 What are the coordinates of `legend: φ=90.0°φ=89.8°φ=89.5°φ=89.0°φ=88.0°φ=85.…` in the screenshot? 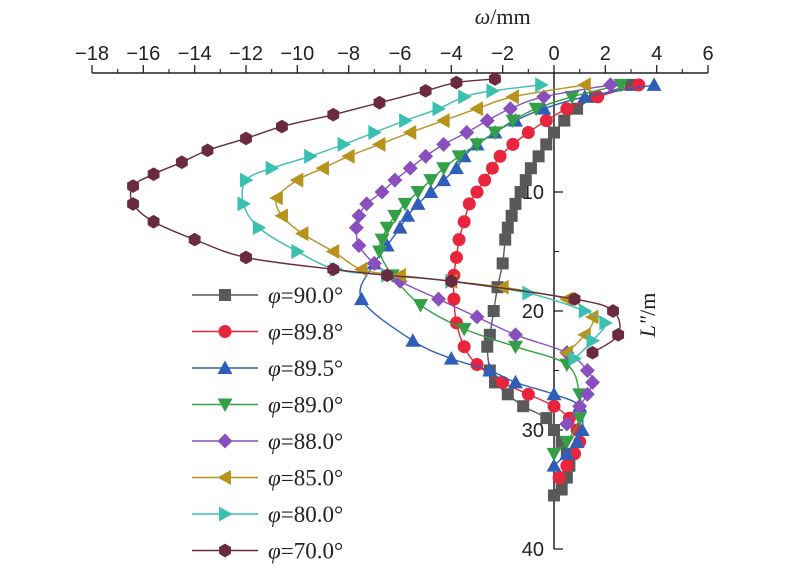 It's located at (267, 423).